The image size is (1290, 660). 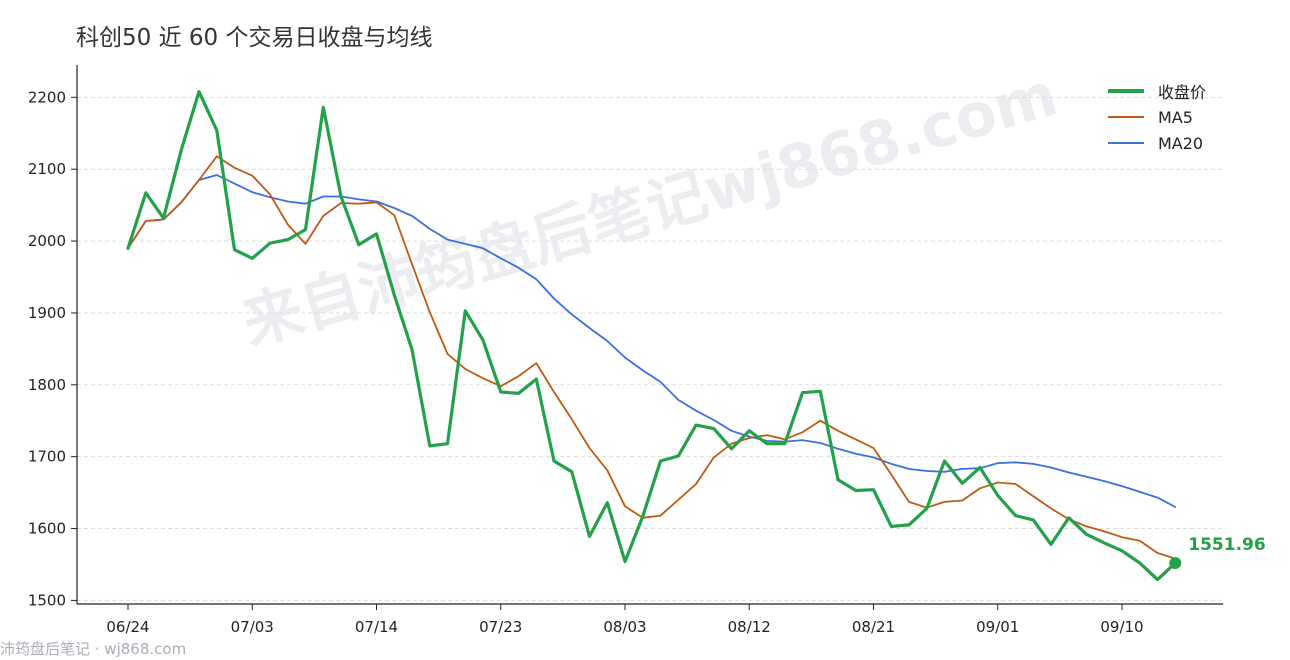 What do you see at coordinates (997, 627) in the screenshot?
I see `x-tick-label: 09/01` at bounding box center [997, 627].